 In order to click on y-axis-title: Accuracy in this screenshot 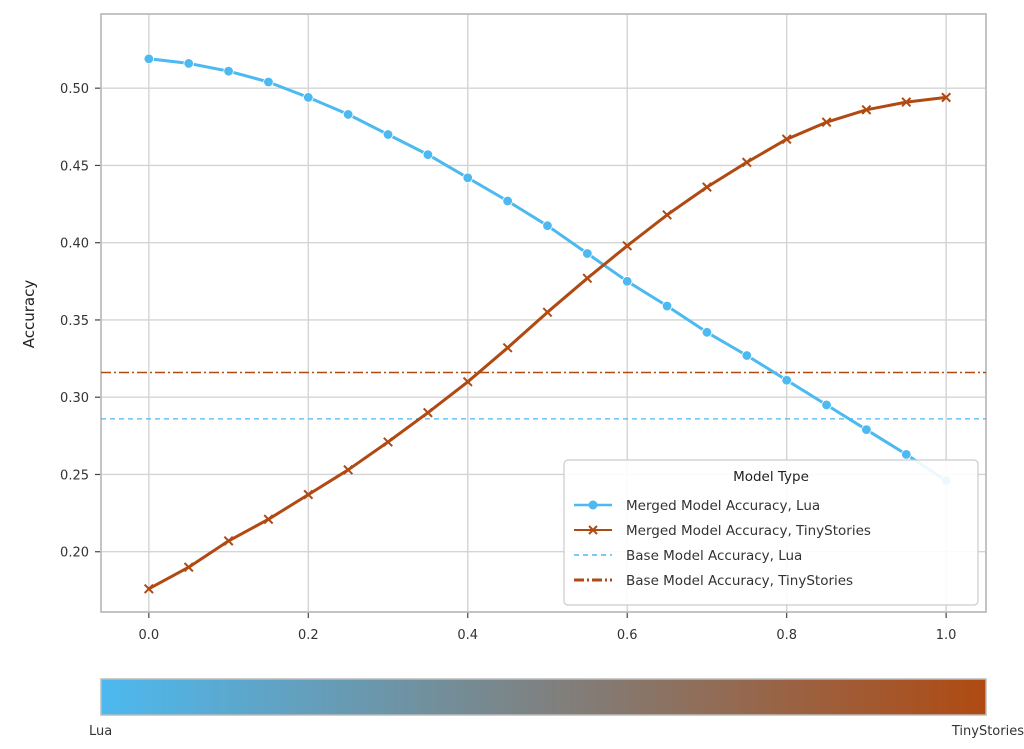, I will do `click(29, 314)`.